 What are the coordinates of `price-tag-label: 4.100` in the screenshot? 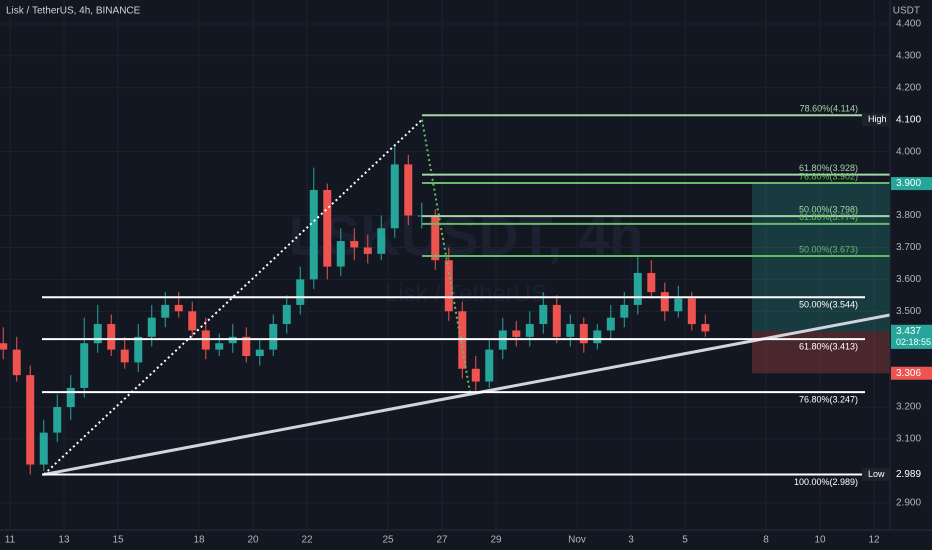 It's located at (908, 119).